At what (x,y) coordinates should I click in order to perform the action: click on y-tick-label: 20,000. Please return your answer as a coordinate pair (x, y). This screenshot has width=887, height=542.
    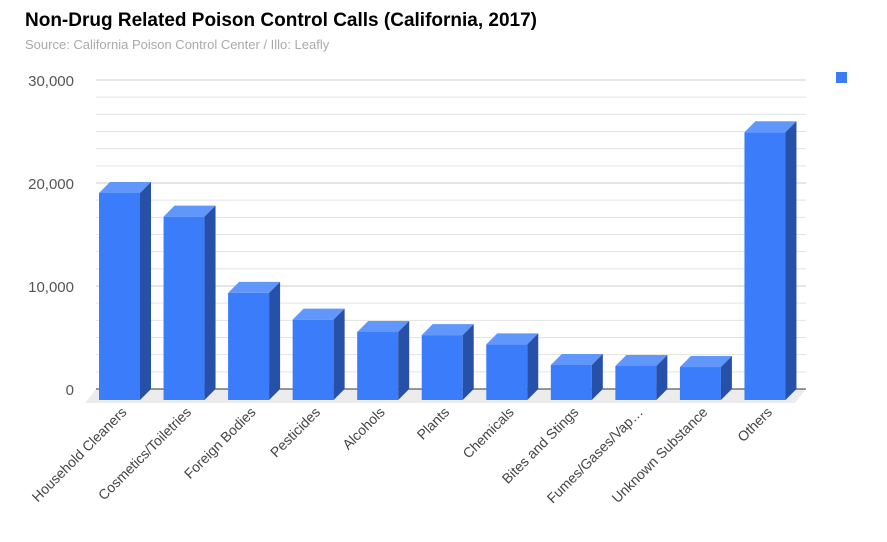
    Looking at the image, I should click on (51, 184).